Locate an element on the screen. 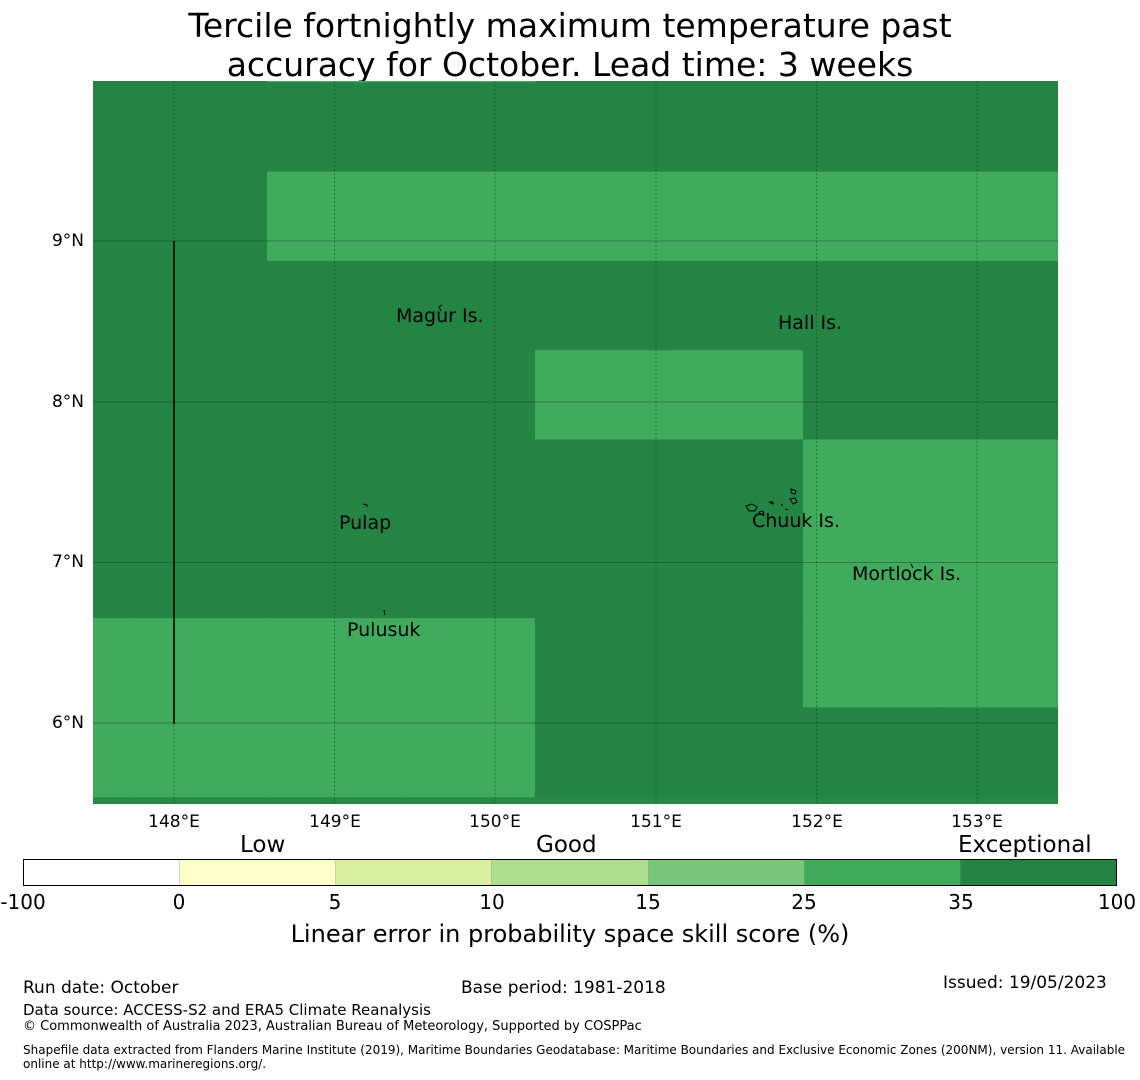  island-outlines is located at coordinates (638, 460).